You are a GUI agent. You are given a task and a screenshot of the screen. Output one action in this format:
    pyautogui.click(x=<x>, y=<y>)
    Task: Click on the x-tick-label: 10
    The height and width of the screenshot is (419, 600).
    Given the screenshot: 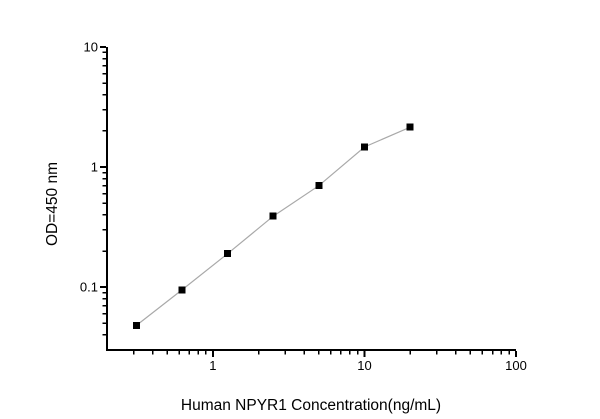 What is the action you would take?
    pyautogui.click(x=364, y=365)
    